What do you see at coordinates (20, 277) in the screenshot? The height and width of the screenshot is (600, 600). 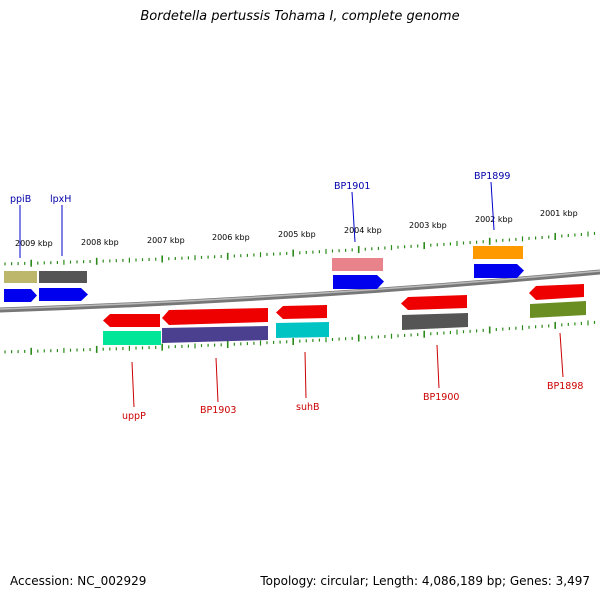 I see `cog-box-ppiB` at bounding box center [20, 277].